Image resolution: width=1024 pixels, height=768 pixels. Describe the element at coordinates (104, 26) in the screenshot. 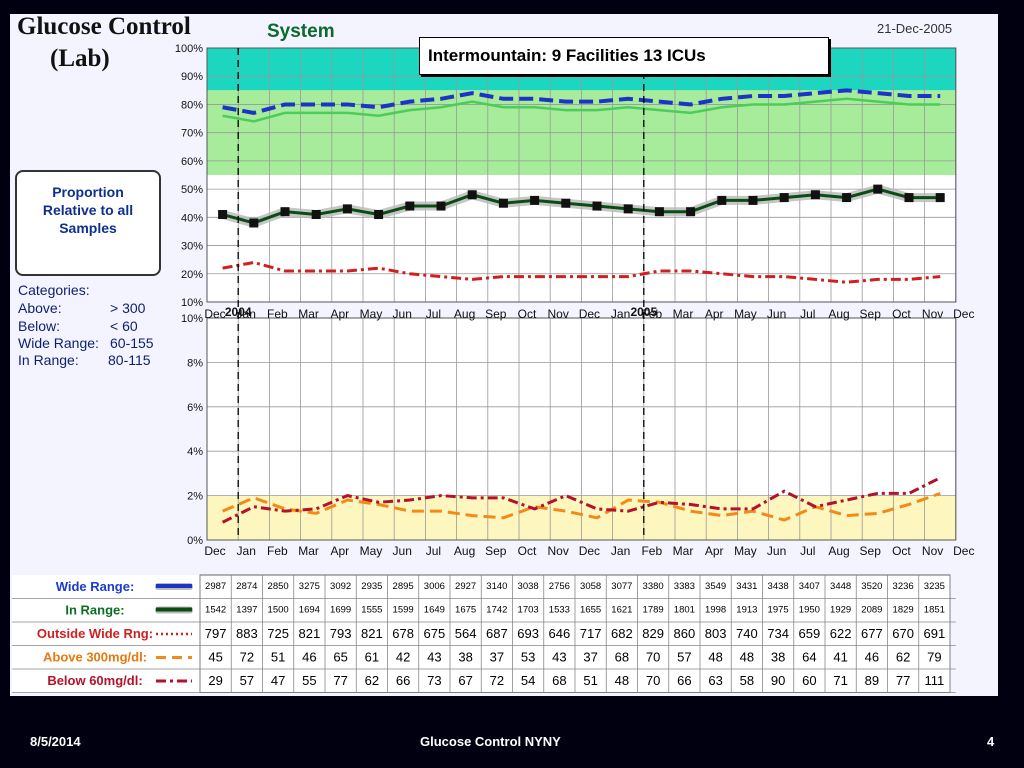

I see `title-line-1: Glucose Control` at that location.